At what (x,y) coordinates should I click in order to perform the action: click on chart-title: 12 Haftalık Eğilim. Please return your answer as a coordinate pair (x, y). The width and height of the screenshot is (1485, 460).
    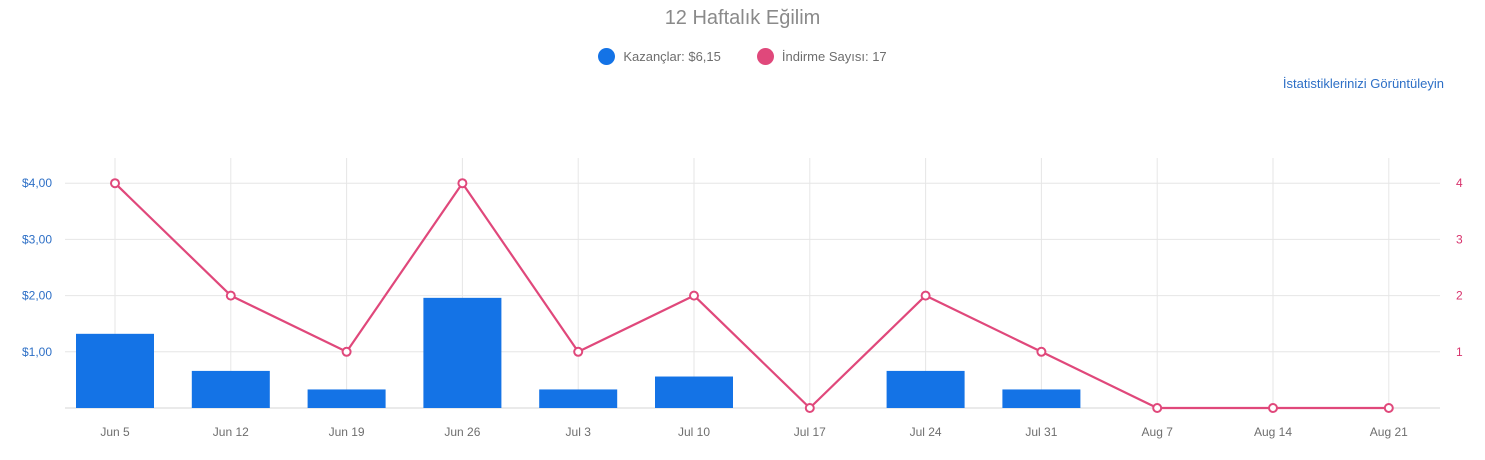
    Looking at the image, I should click on (742, 18).